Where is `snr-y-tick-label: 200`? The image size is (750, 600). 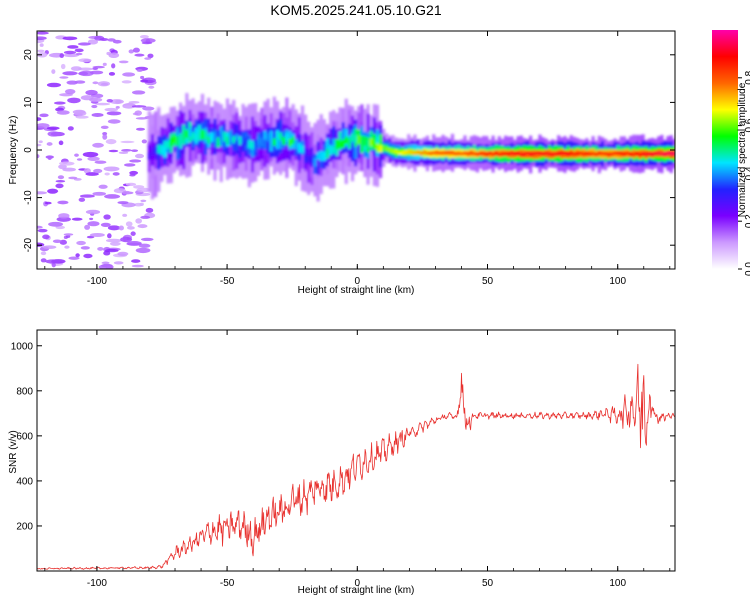
snr-y-tick-label: 200 is located at coordinates (24, 526).